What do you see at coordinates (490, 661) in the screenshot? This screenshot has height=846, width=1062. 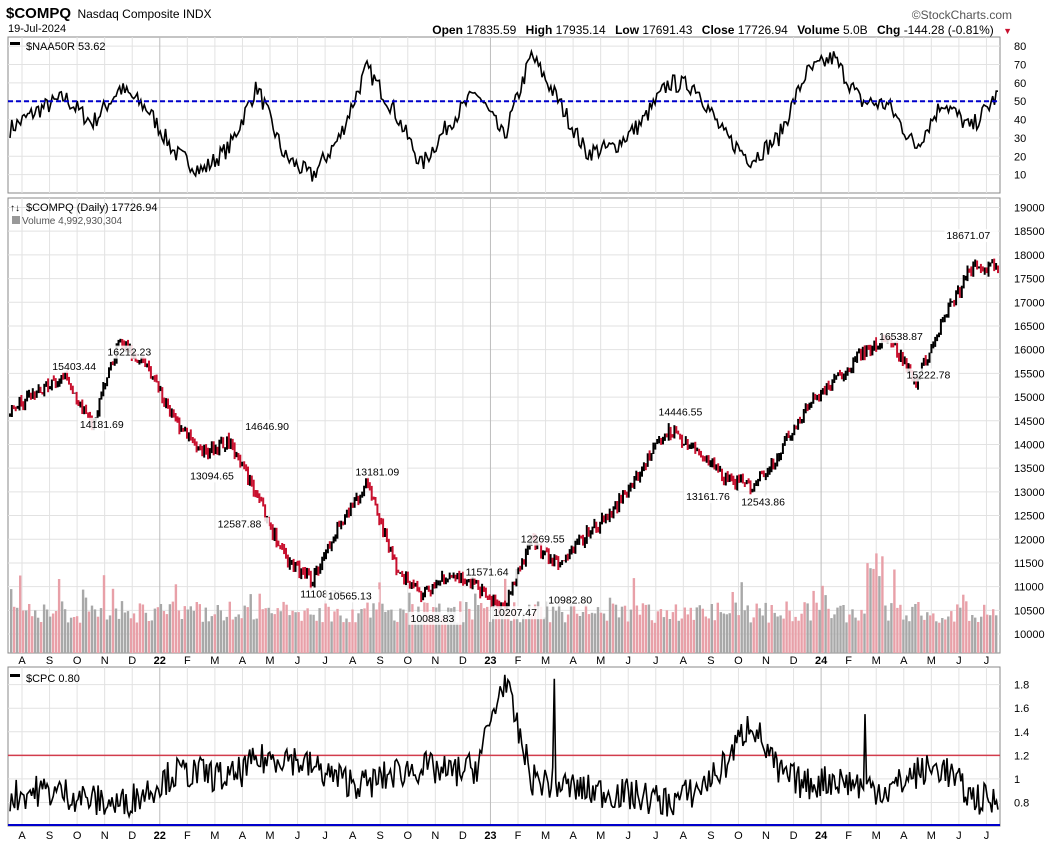 I see `x-axis-label: 23` at bounding box center [490, 661].